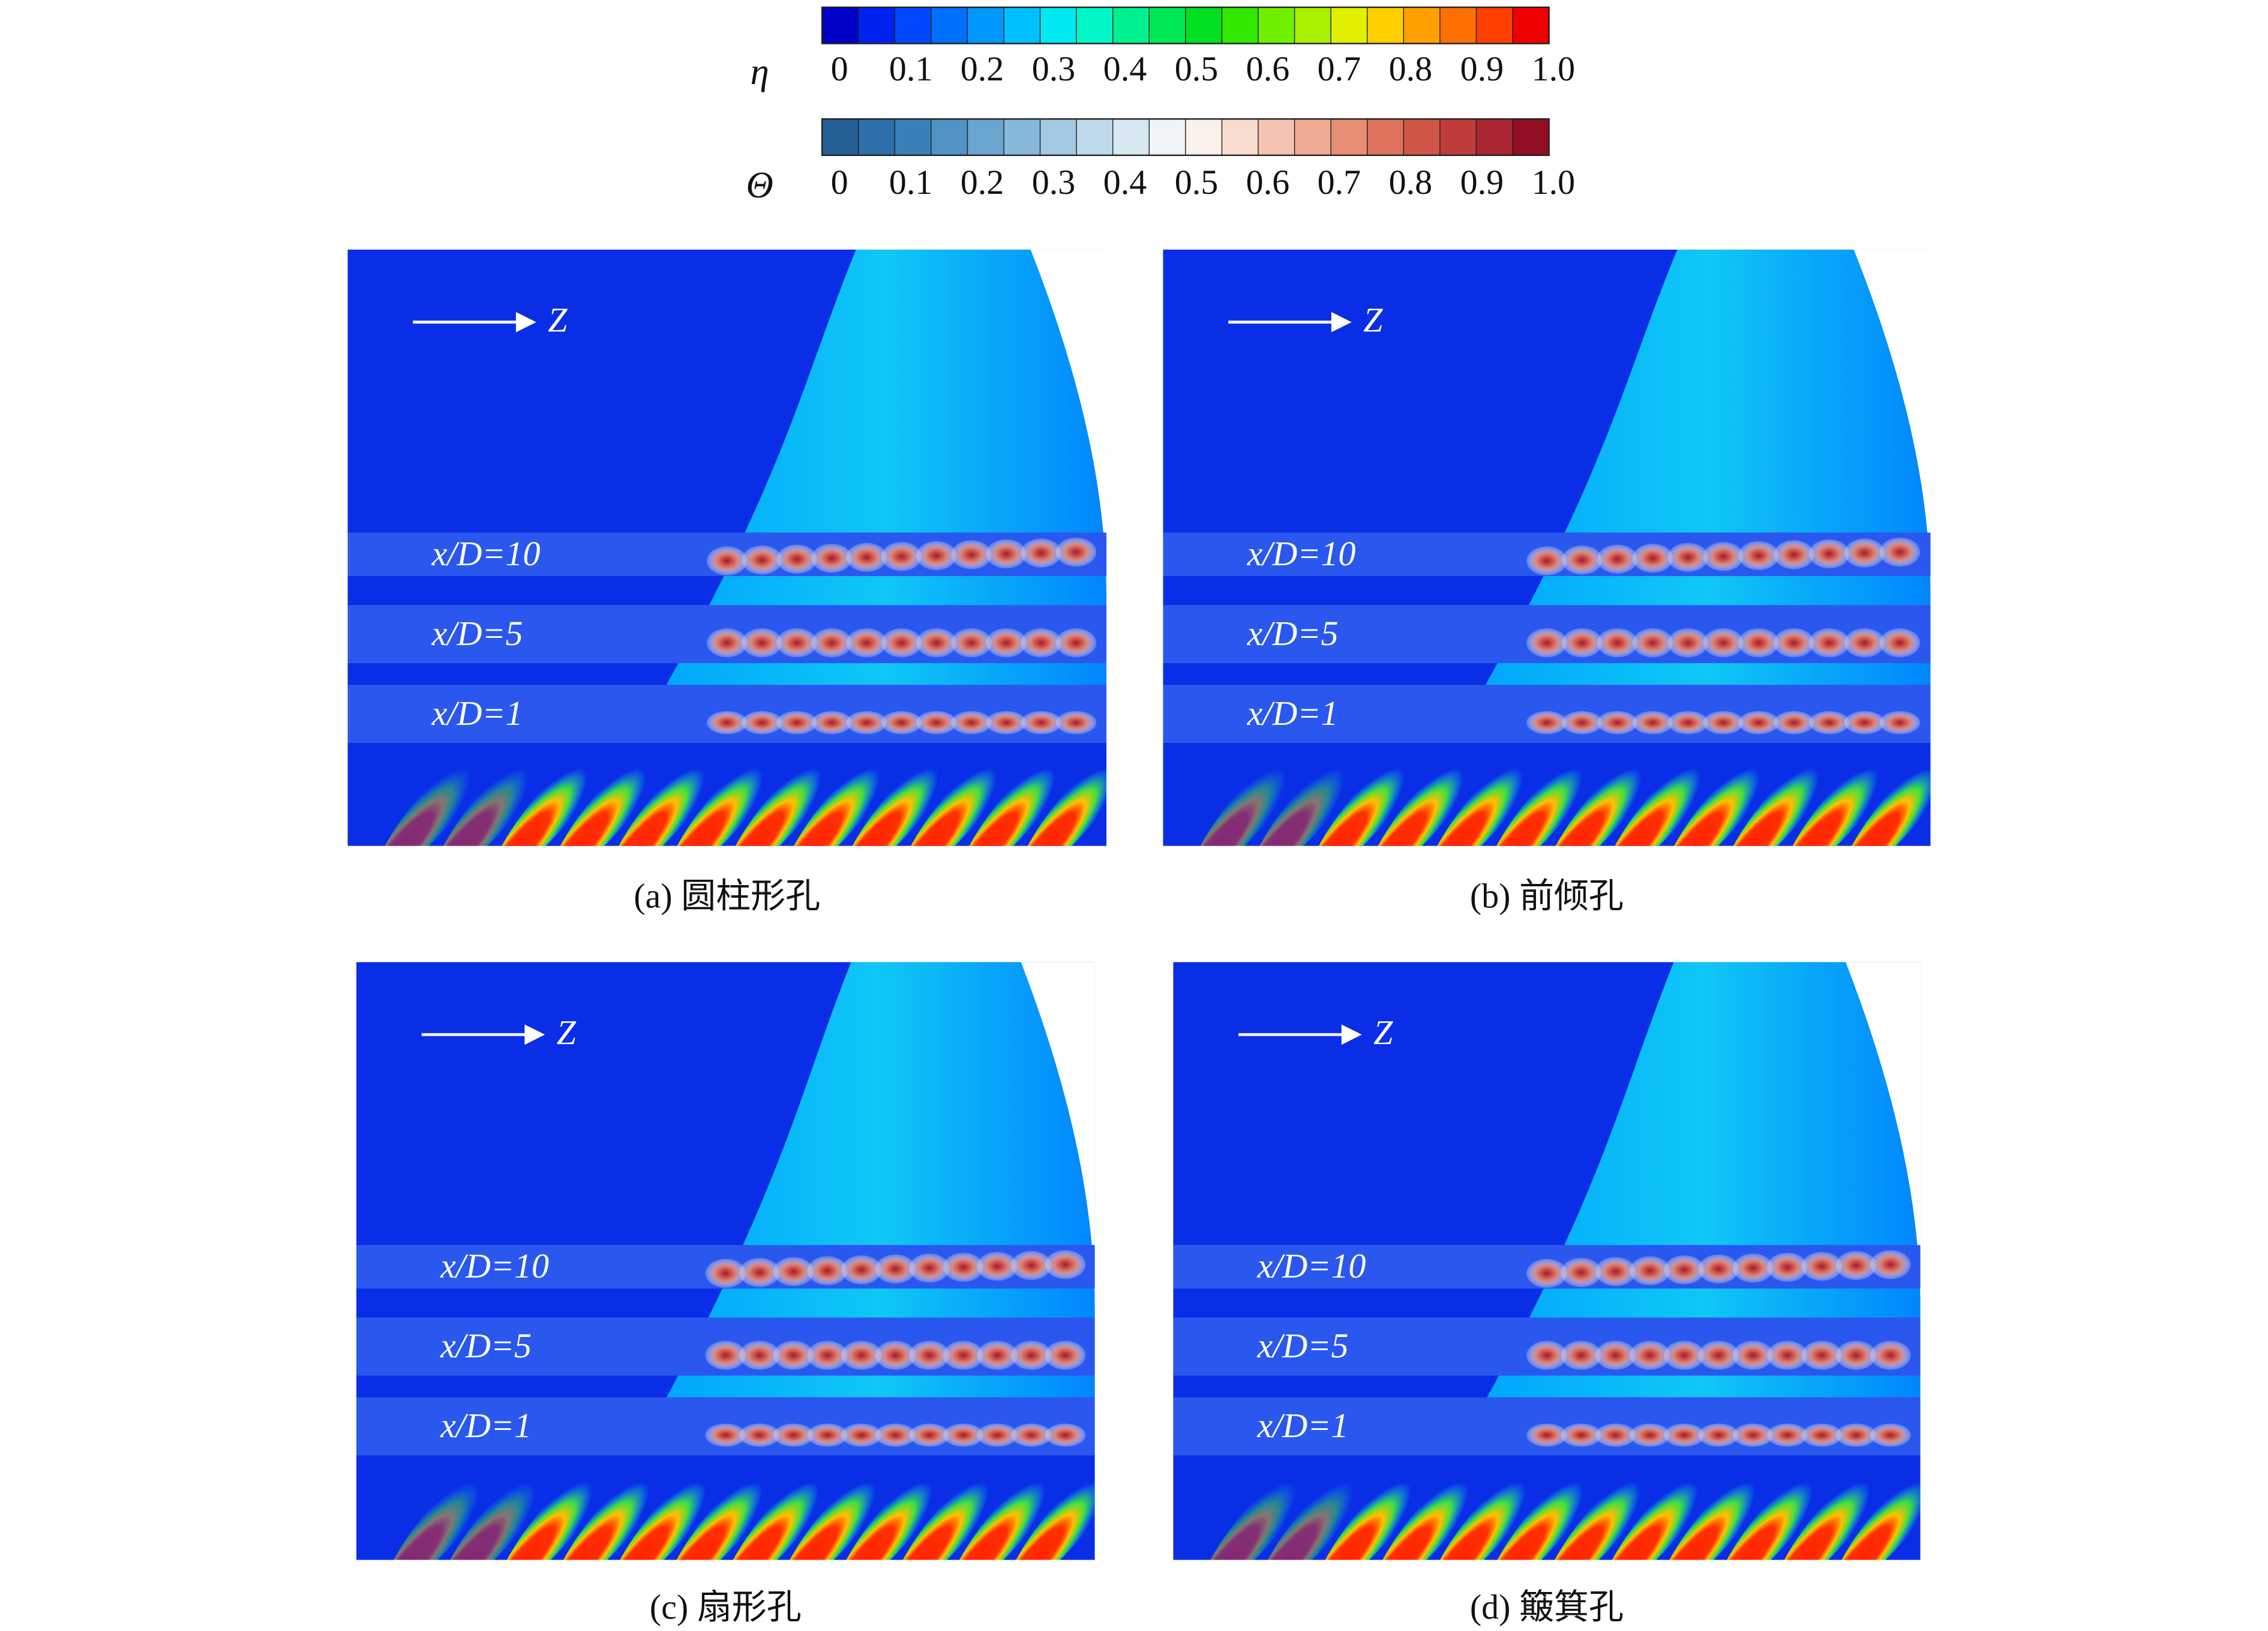  Describe the element at coordinates (1482, 68) in the screenshot. I see `colorbar-tick-label: 0.9` at that location.